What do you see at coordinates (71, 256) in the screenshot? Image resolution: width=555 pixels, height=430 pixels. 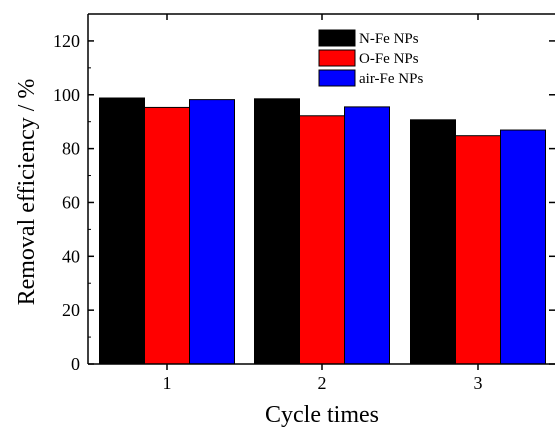 I see `y-tick-label: 40` at bounding box center [71, 256].